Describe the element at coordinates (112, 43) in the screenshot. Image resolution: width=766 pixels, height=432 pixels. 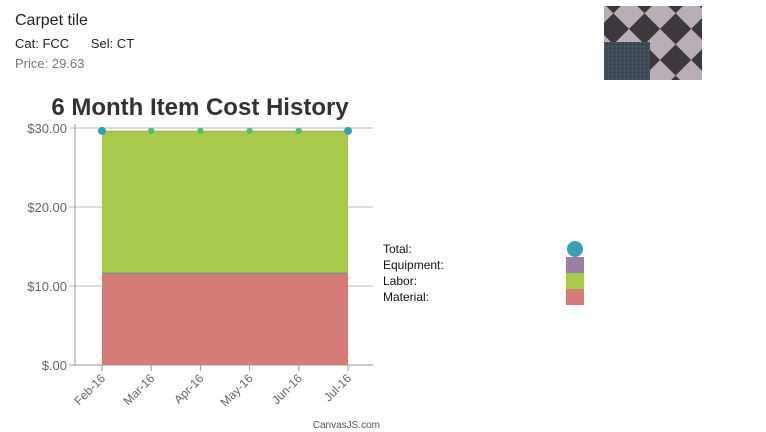
I see `selection-code: Sel: CT` at that location.